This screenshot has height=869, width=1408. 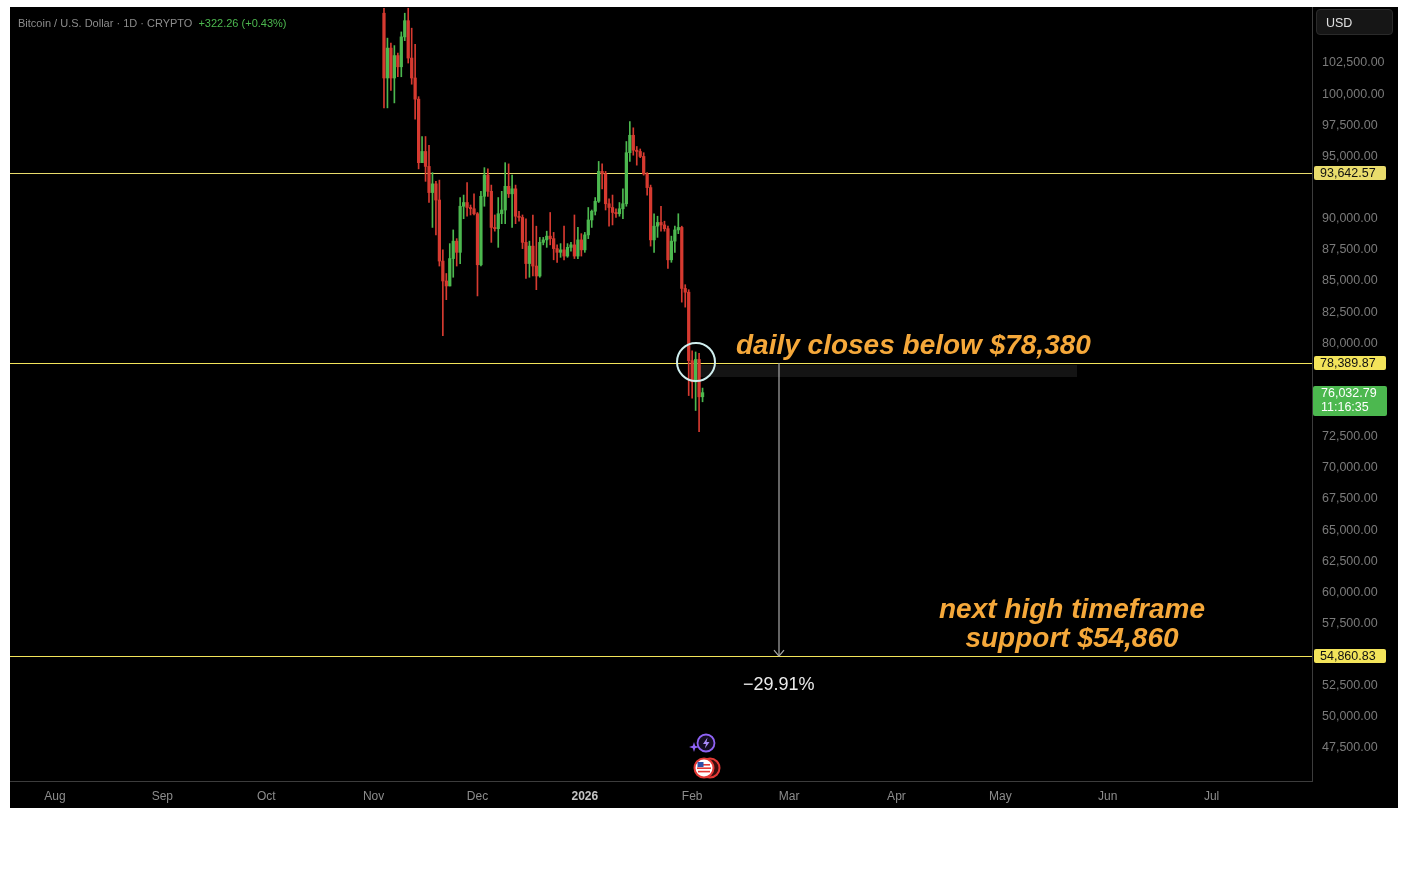 What do you see at coordinates (1000, 795) in the screenshot?
I see `x-tick-label: May` at bounding box center [1000, 795].